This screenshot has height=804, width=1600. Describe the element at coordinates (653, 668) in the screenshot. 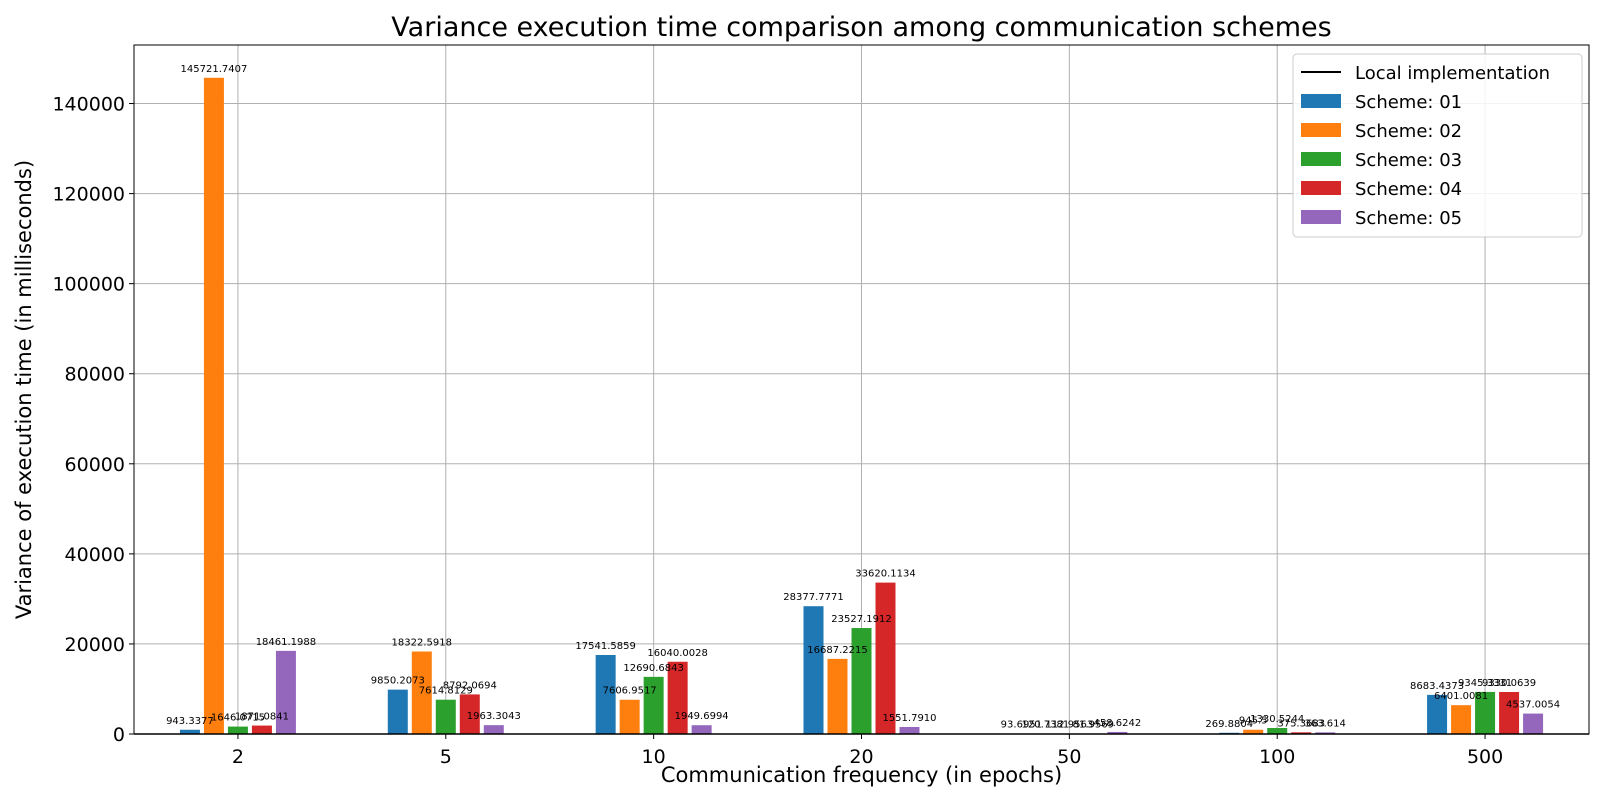

I see `data-label: 12690.6843` at that location.